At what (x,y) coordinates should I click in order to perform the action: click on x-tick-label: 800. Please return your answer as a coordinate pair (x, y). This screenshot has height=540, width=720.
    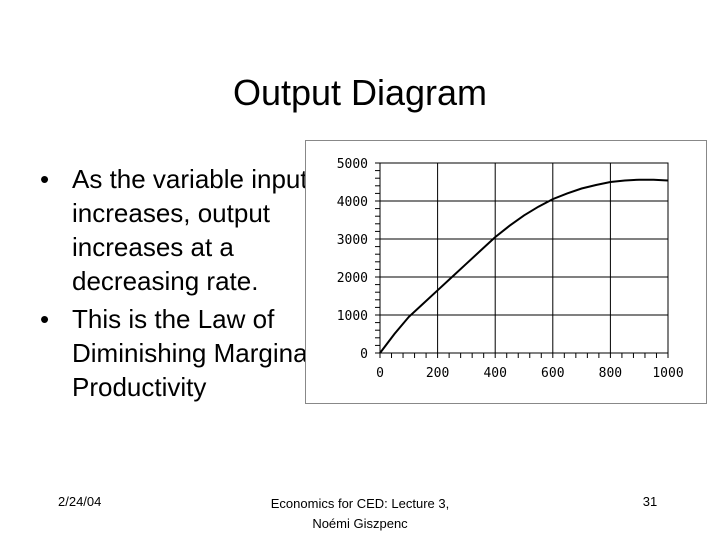
    Looking at the image, I should click on (610, 373).